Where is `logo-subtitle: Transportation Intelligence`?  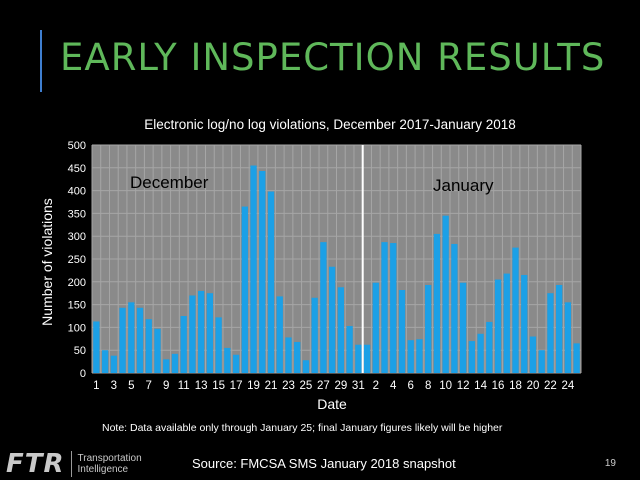
logo-subtitle: Transportation Intelligence is located at coordinates (110, 464).